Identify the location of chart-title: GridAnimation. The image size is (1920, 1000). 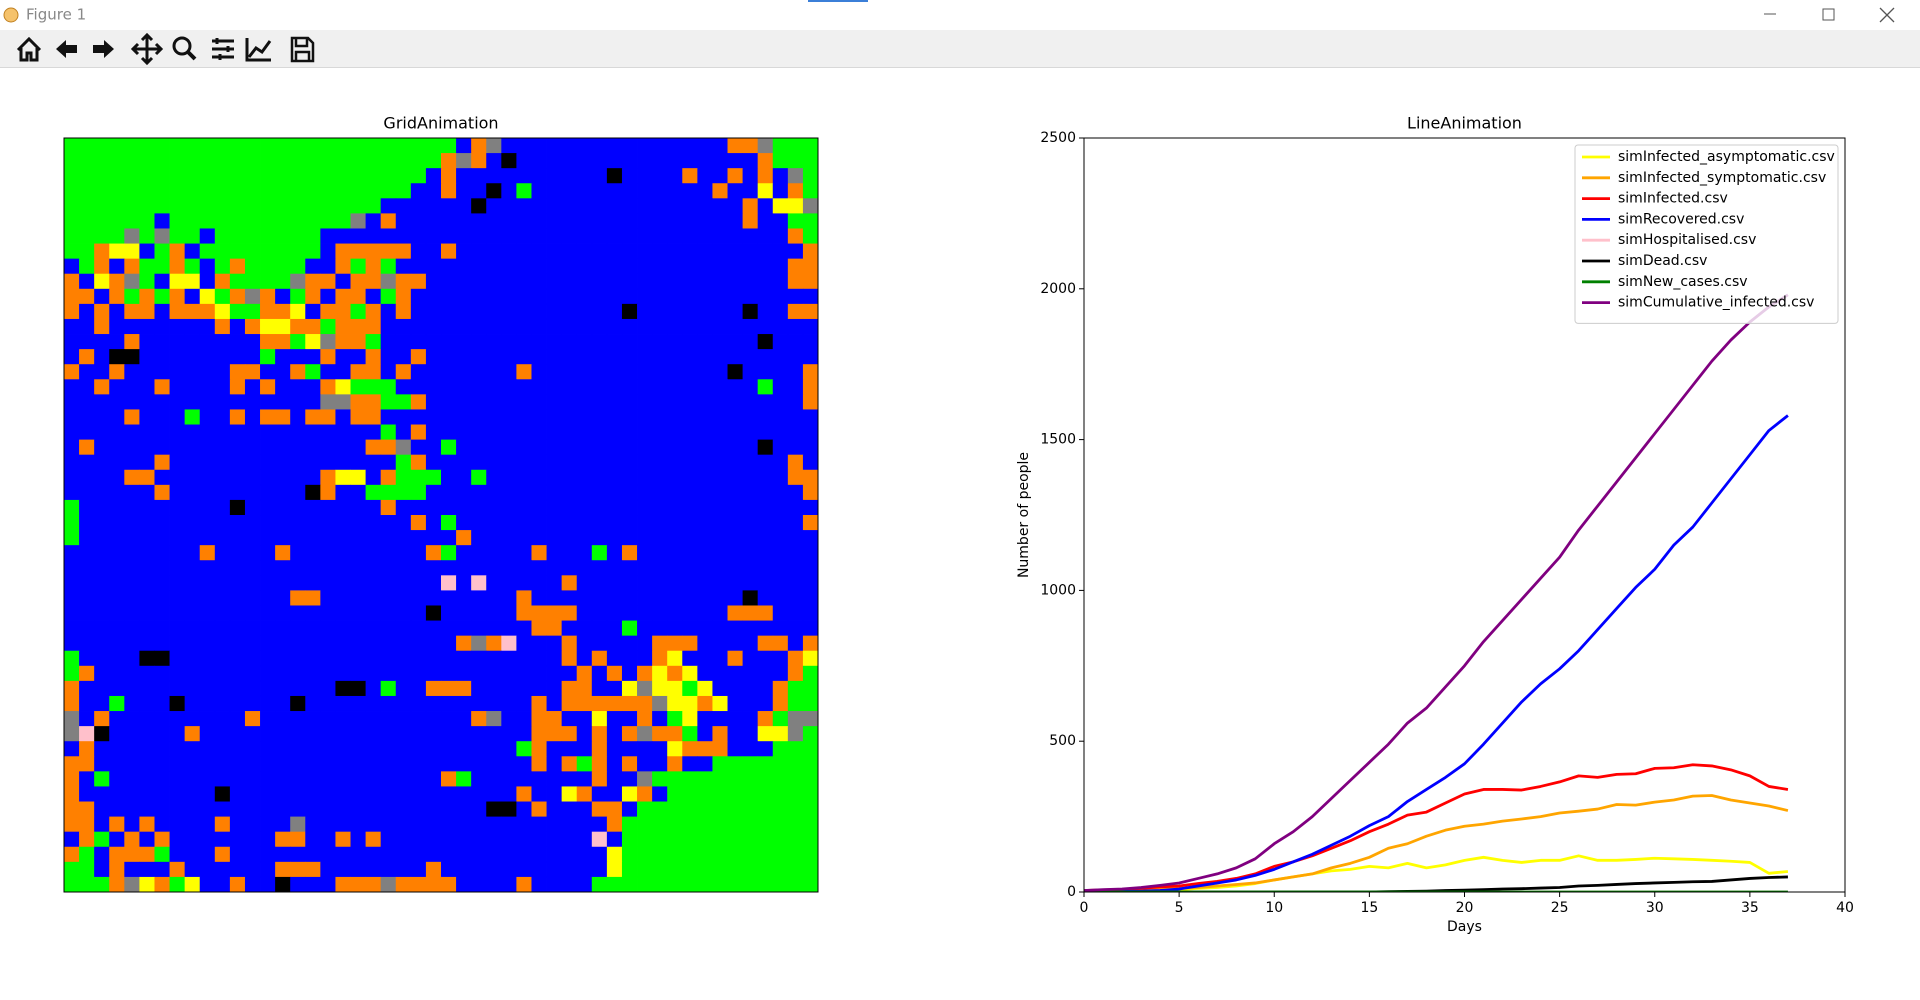
(440, 123).